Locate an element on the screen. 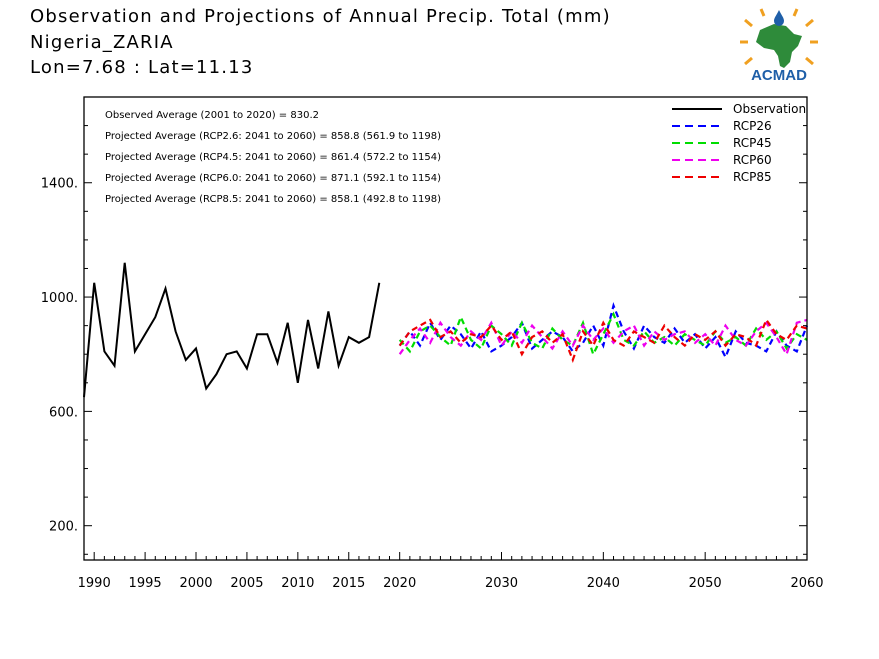  x-tick-label: 2010 is located at coordinates (297, 583).